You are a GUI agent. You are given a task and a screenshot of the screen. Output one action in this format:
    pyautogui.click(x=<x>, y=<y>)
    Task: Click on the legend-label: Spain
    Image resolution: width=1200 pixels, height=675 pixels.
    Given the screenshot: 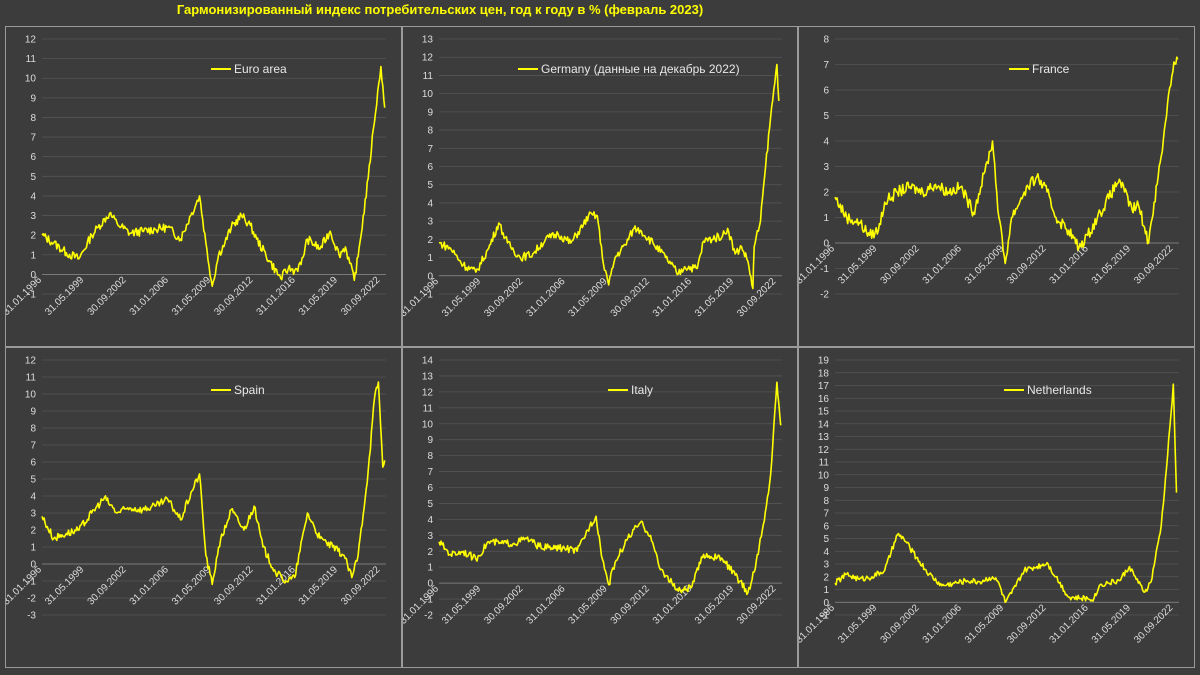 What is the action you would take?
    pyautogui.click(x=249, y=390)
    